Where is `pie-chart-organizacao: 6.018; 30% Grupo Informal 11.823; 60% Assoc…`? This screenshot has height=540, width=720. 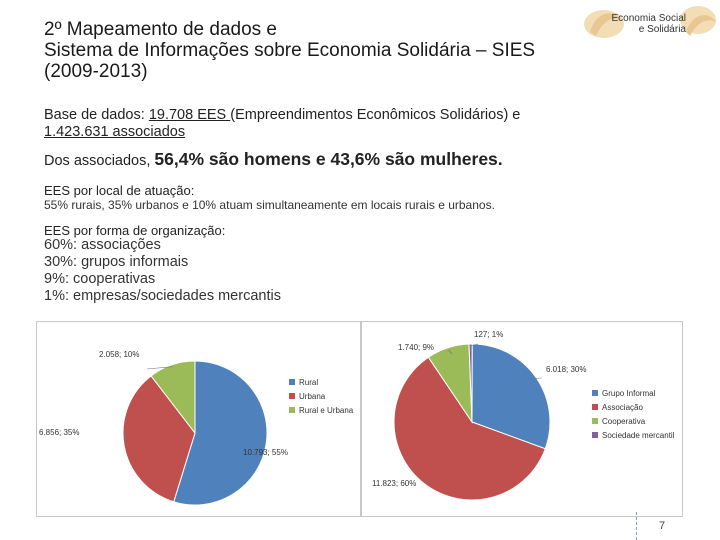 pie-chart-organizacao: 6.018; 30% Grupo Informal 11.823; 60% Assoc… is located at coordinates (523, 415).